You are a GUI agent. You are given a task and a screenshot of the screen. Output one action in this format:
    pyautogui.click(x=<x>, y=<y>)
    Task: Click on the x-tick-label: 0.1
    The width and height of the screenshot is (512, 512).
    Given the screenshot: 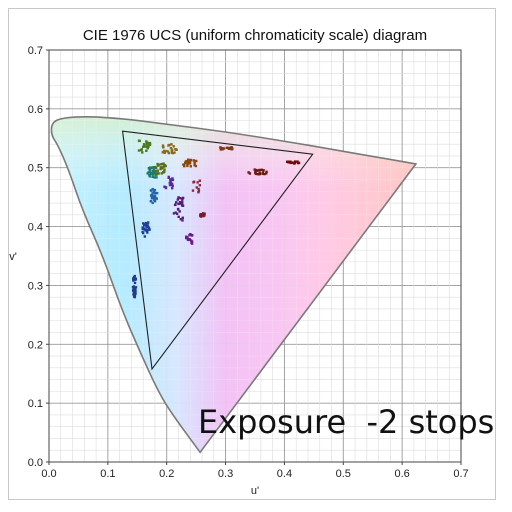 What is the action you would take?
    pyautogui.click(x=107, y=474)
    